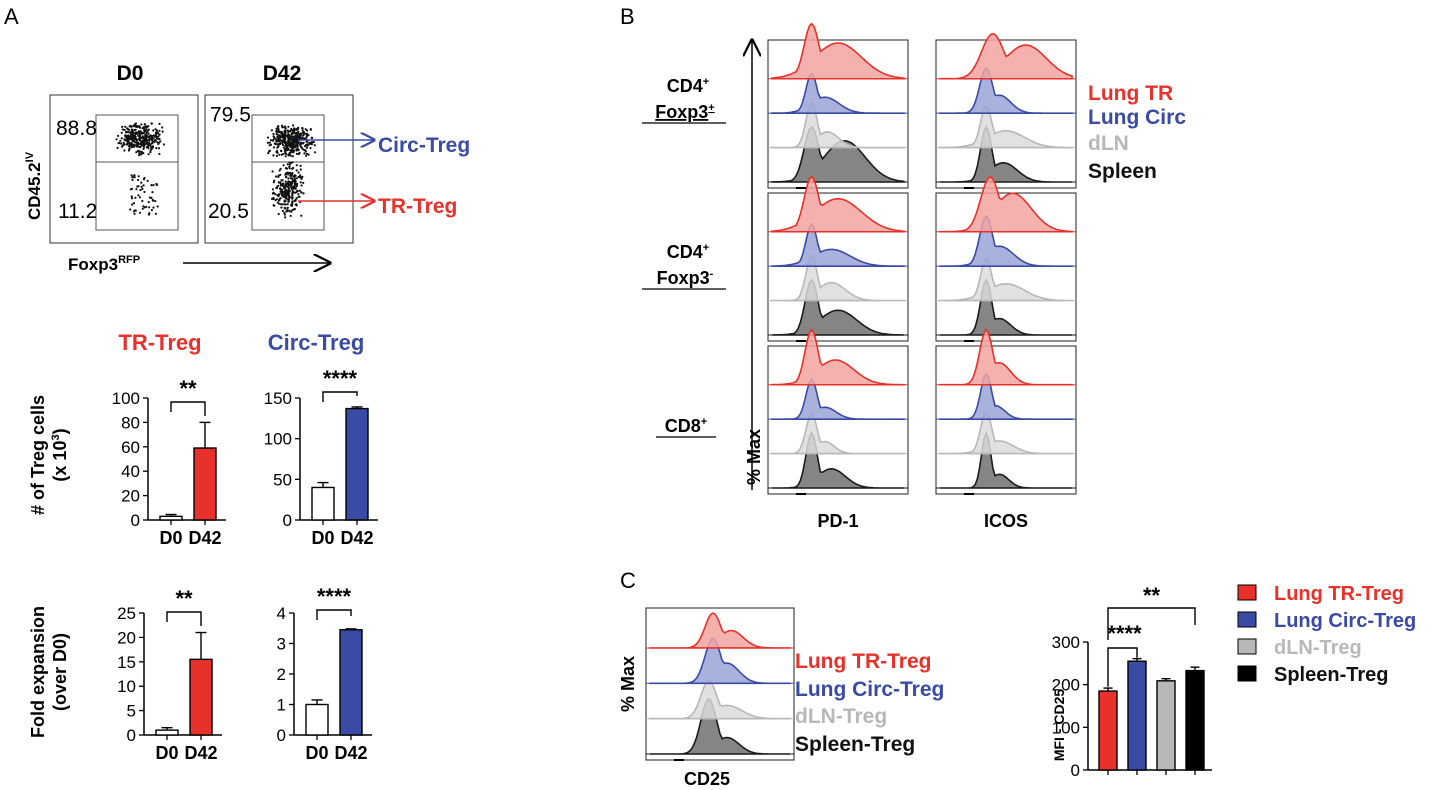  What do you see at coordinates (334, 596) in the screenshot?
I see `significance-stars: ****` at bounding box center [334, 596].